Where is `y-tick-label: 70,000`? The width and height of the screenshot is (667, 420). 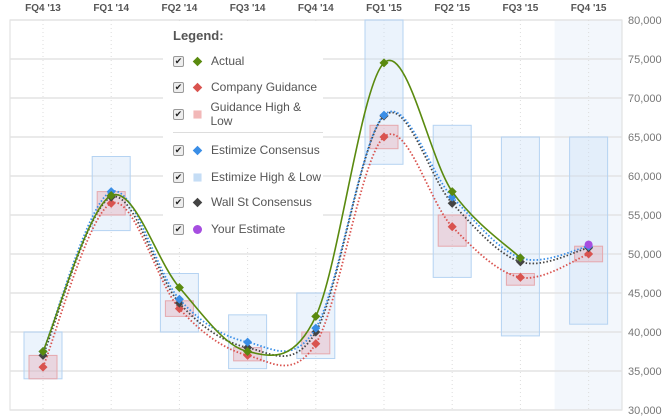
y-tick-label: 70,000 is located at coordinates (645, 99).